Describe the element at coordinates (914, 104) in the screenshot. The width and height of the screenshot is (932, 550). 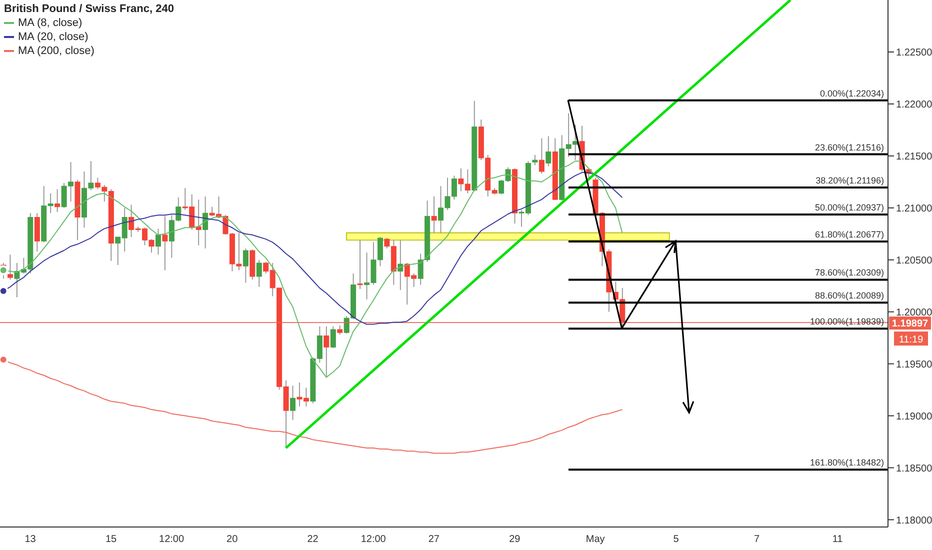
I see `y-tick-label: 1.22000` at that location.